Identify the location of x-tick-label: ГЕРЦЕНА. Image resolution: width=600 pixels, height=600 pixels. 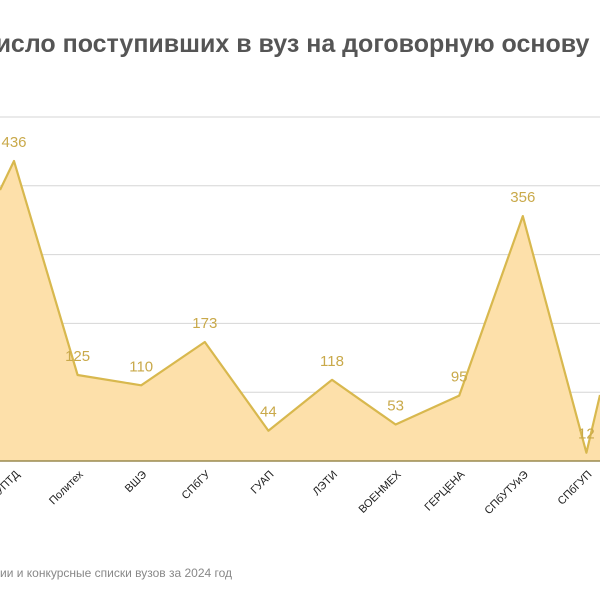
(444, 490).